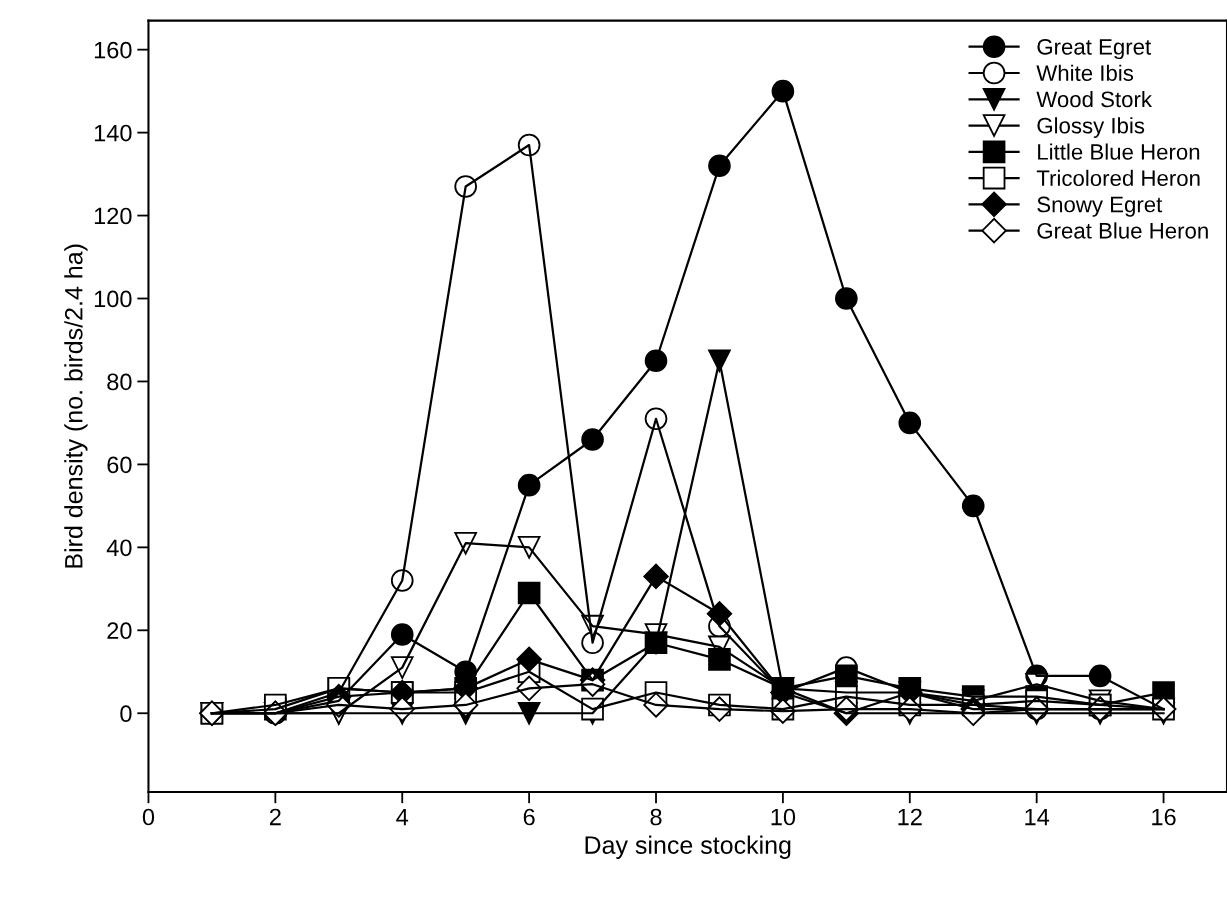  What do you see at coordinates (275, 817) in the screenshot?
I see `x-tick-label: 2` at bounding box center [275, 817].